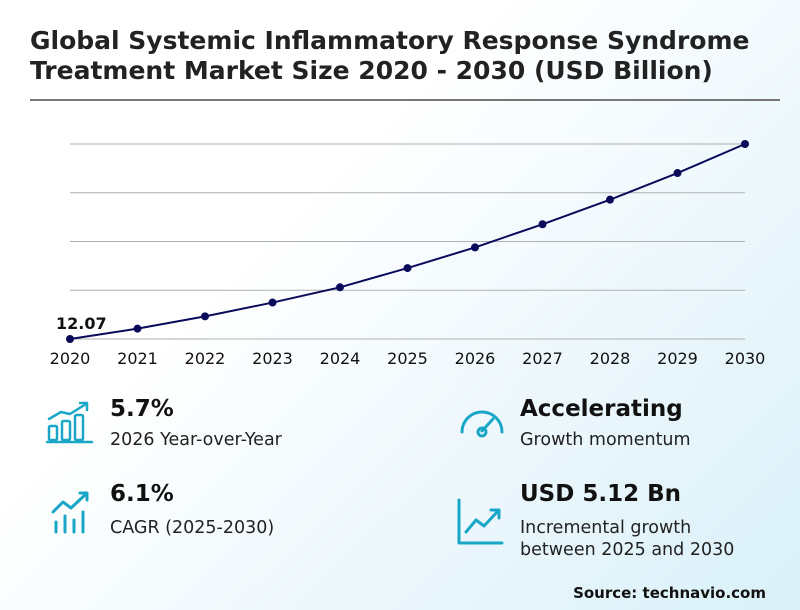 The image size is (800, 610). I want to click on data-point-2026, so click(475, 247).